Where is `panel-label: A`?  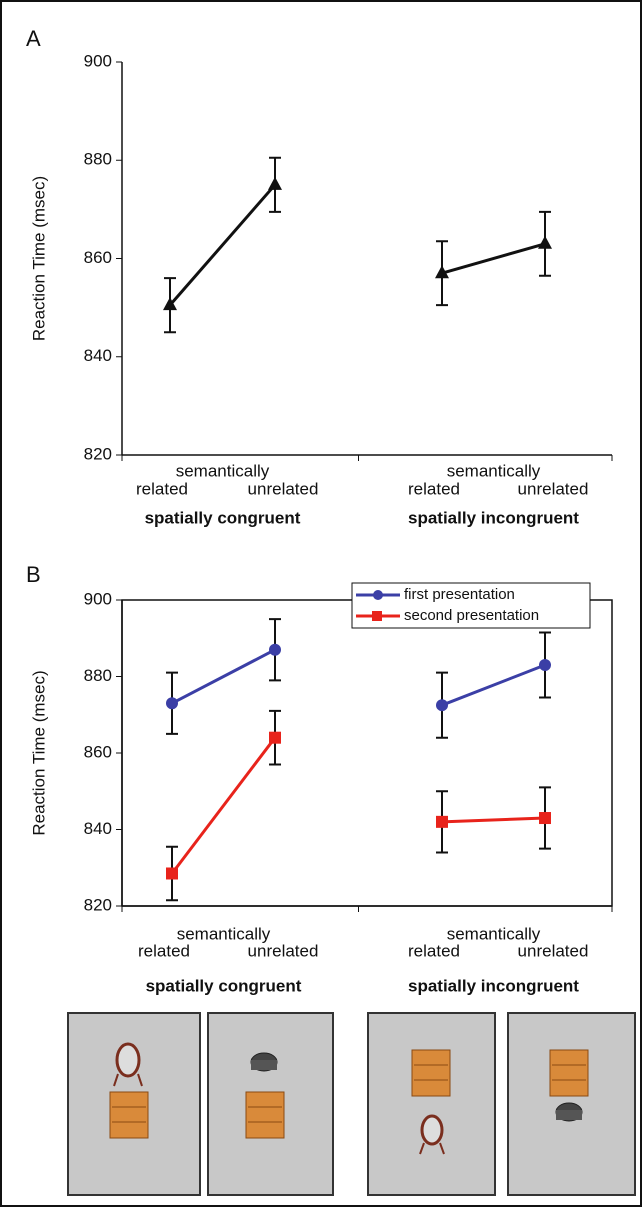
panel-label: A is located at coordinates (33, 38).